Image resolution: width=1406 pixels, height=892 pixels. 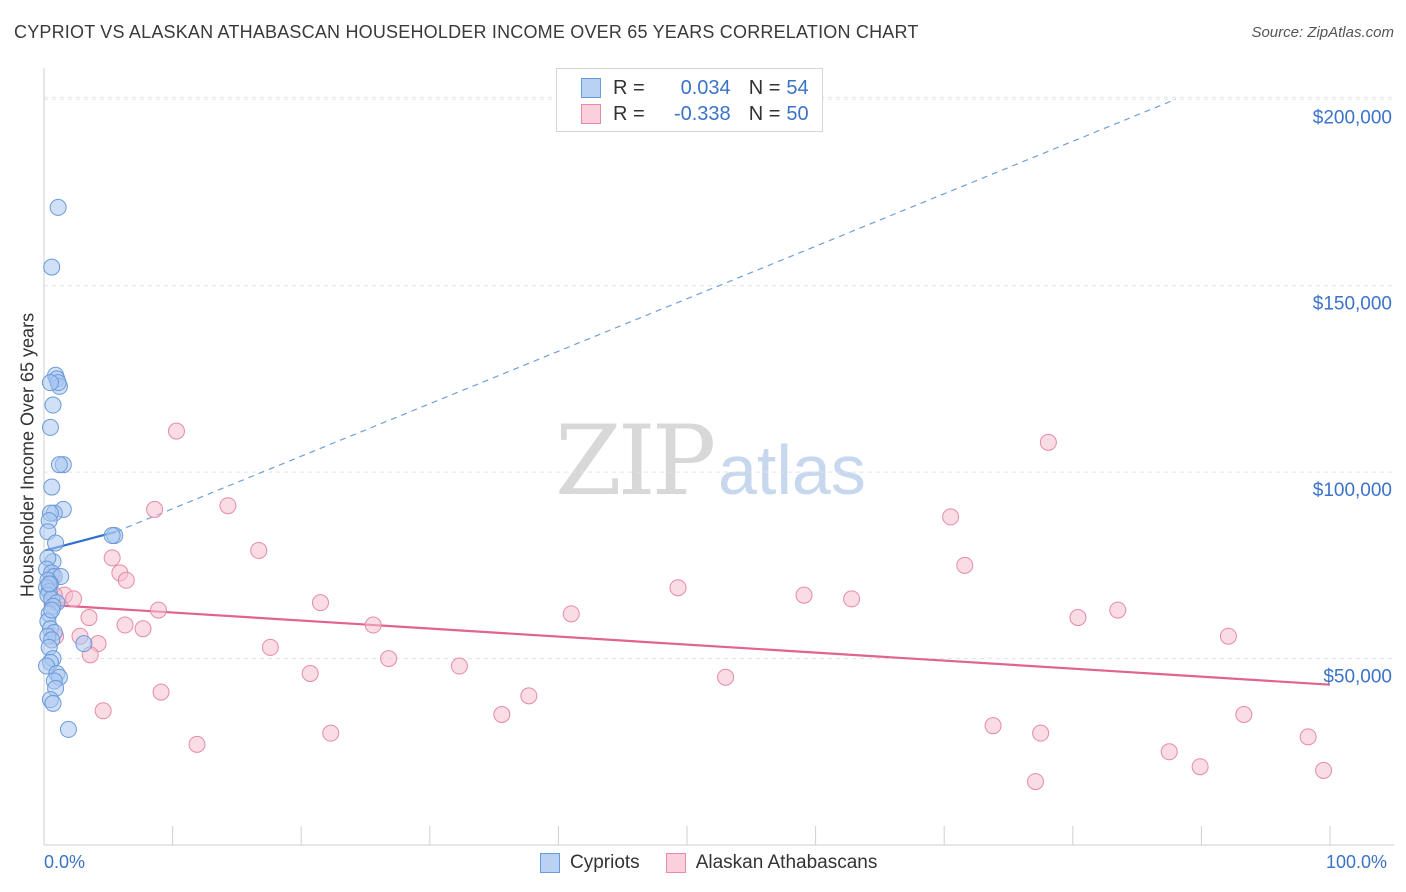 I want to click on series-legend: Cypriots Alaskan Athabascans, so click(x=721, y=863).